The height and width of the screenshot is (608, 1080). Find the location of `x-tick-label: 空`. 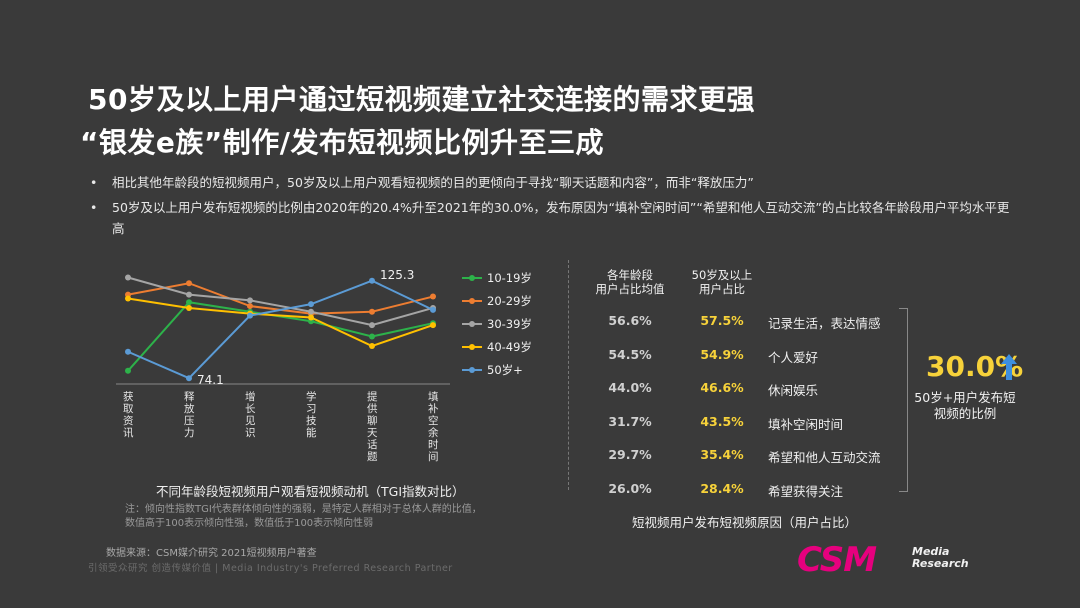

x-tick-label: 空 is located at coordinates (433, 420).